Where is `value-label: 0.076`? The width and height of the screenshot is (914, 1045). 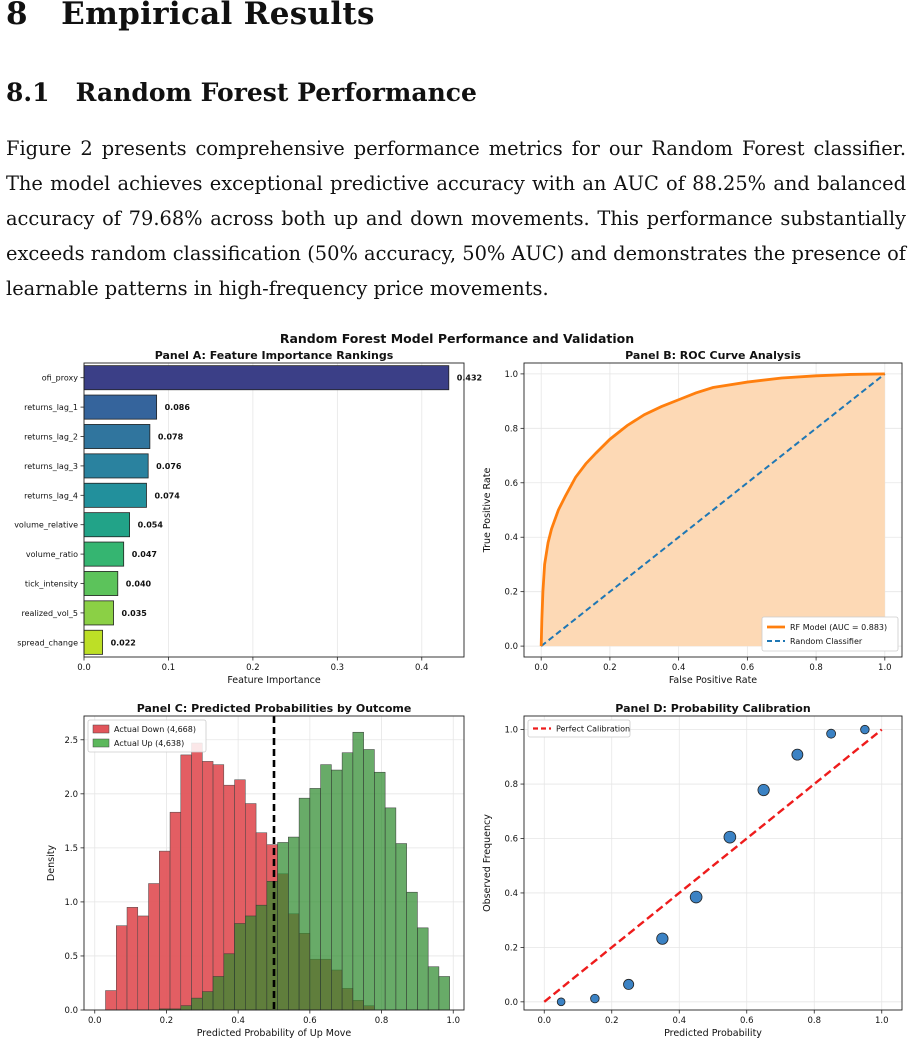
value-label: 0.076 is located at coordinates (169, 466).